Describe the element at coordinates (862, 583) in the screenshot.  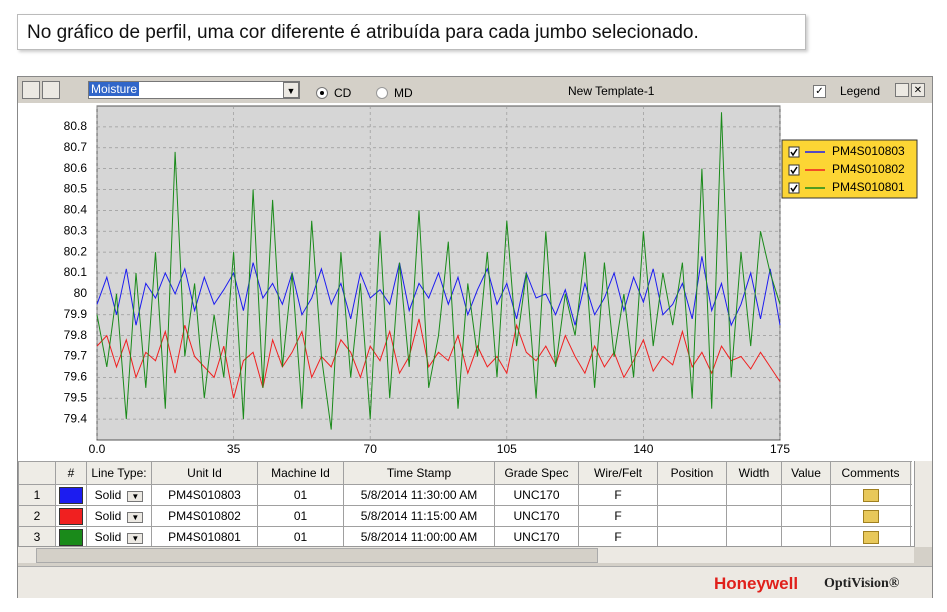
I see `product: OptiVision®` at that location.